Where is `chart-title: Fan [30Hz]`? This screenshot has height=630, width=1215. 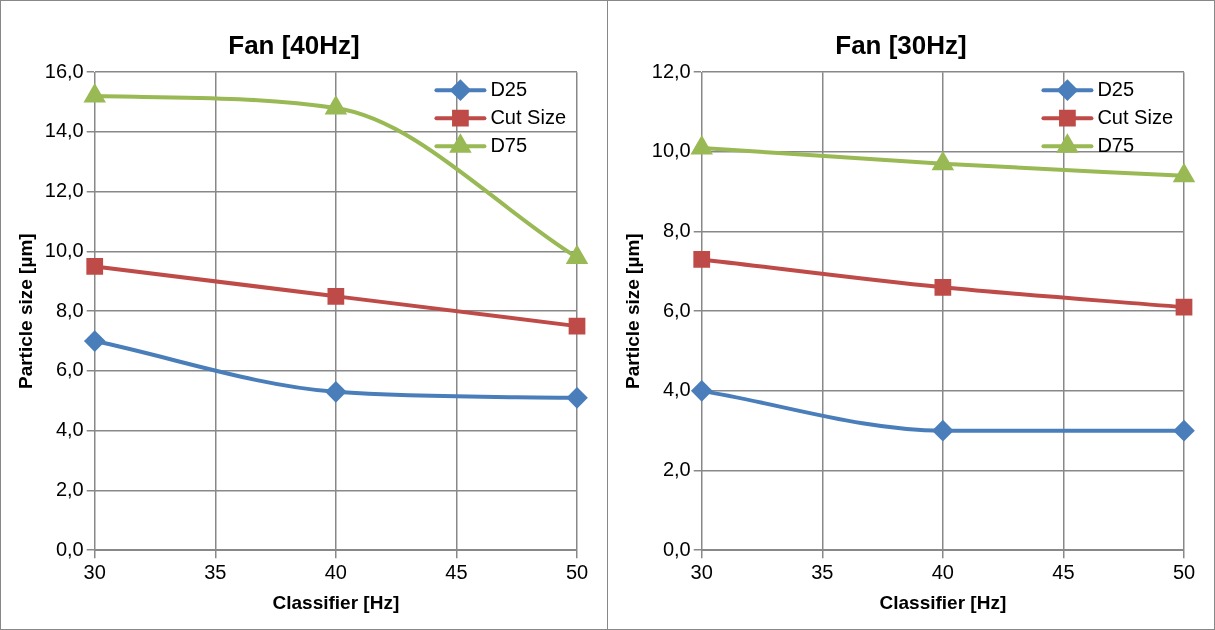
chart-title: Fan [30Hz] is located at coordinates (901, 44).